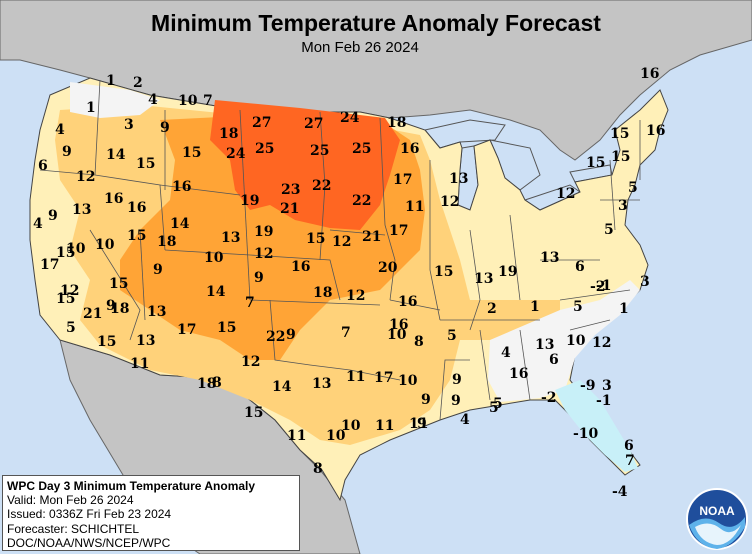  Describe the element at coordinates (131, 486) in the screenshot. I see `info-heading: WPC Day 3 Minimum Temperature Anomaly` at that location.